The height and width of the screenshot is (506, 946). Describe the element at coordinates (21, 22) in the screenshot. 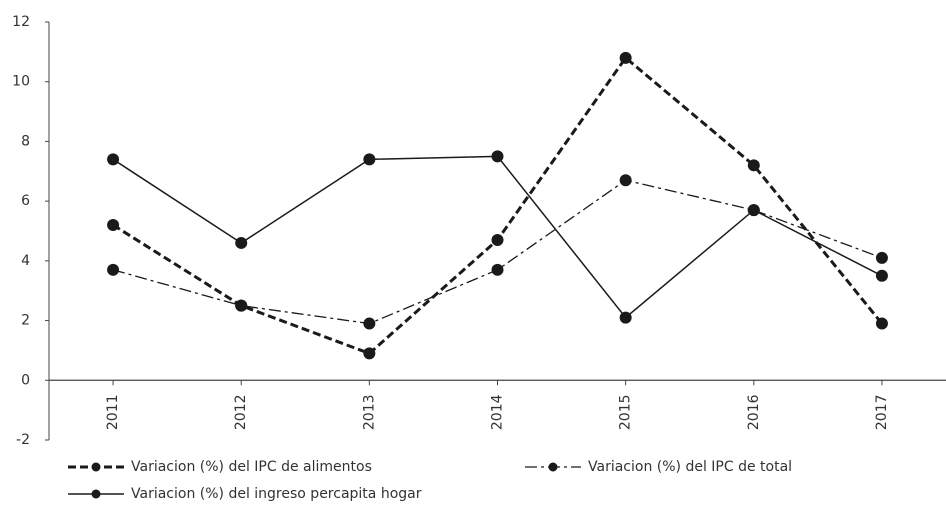

I see `y-tick-label: 12` at that location.